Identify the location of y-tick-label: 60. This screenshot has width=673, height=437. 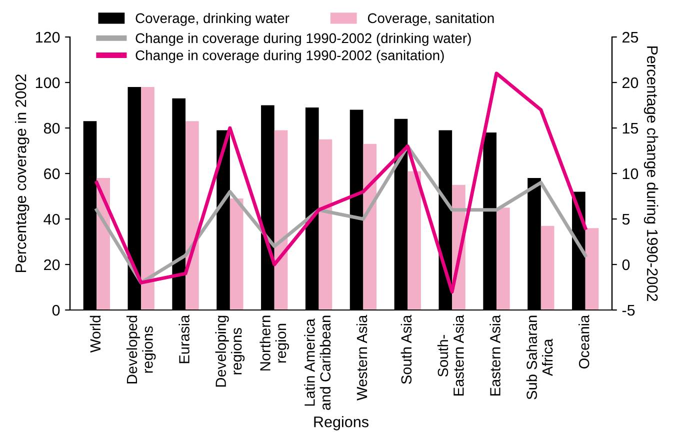
(52, 174).